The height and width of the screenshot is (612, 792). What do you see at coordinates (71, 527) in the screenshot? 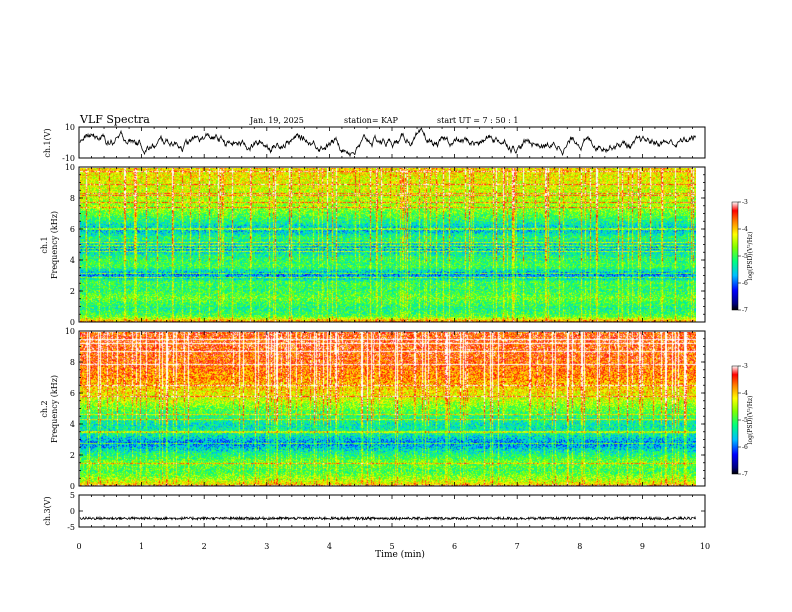
I see `ch3-wave-y-tick-label: -5` at bounding box center [71, 527].